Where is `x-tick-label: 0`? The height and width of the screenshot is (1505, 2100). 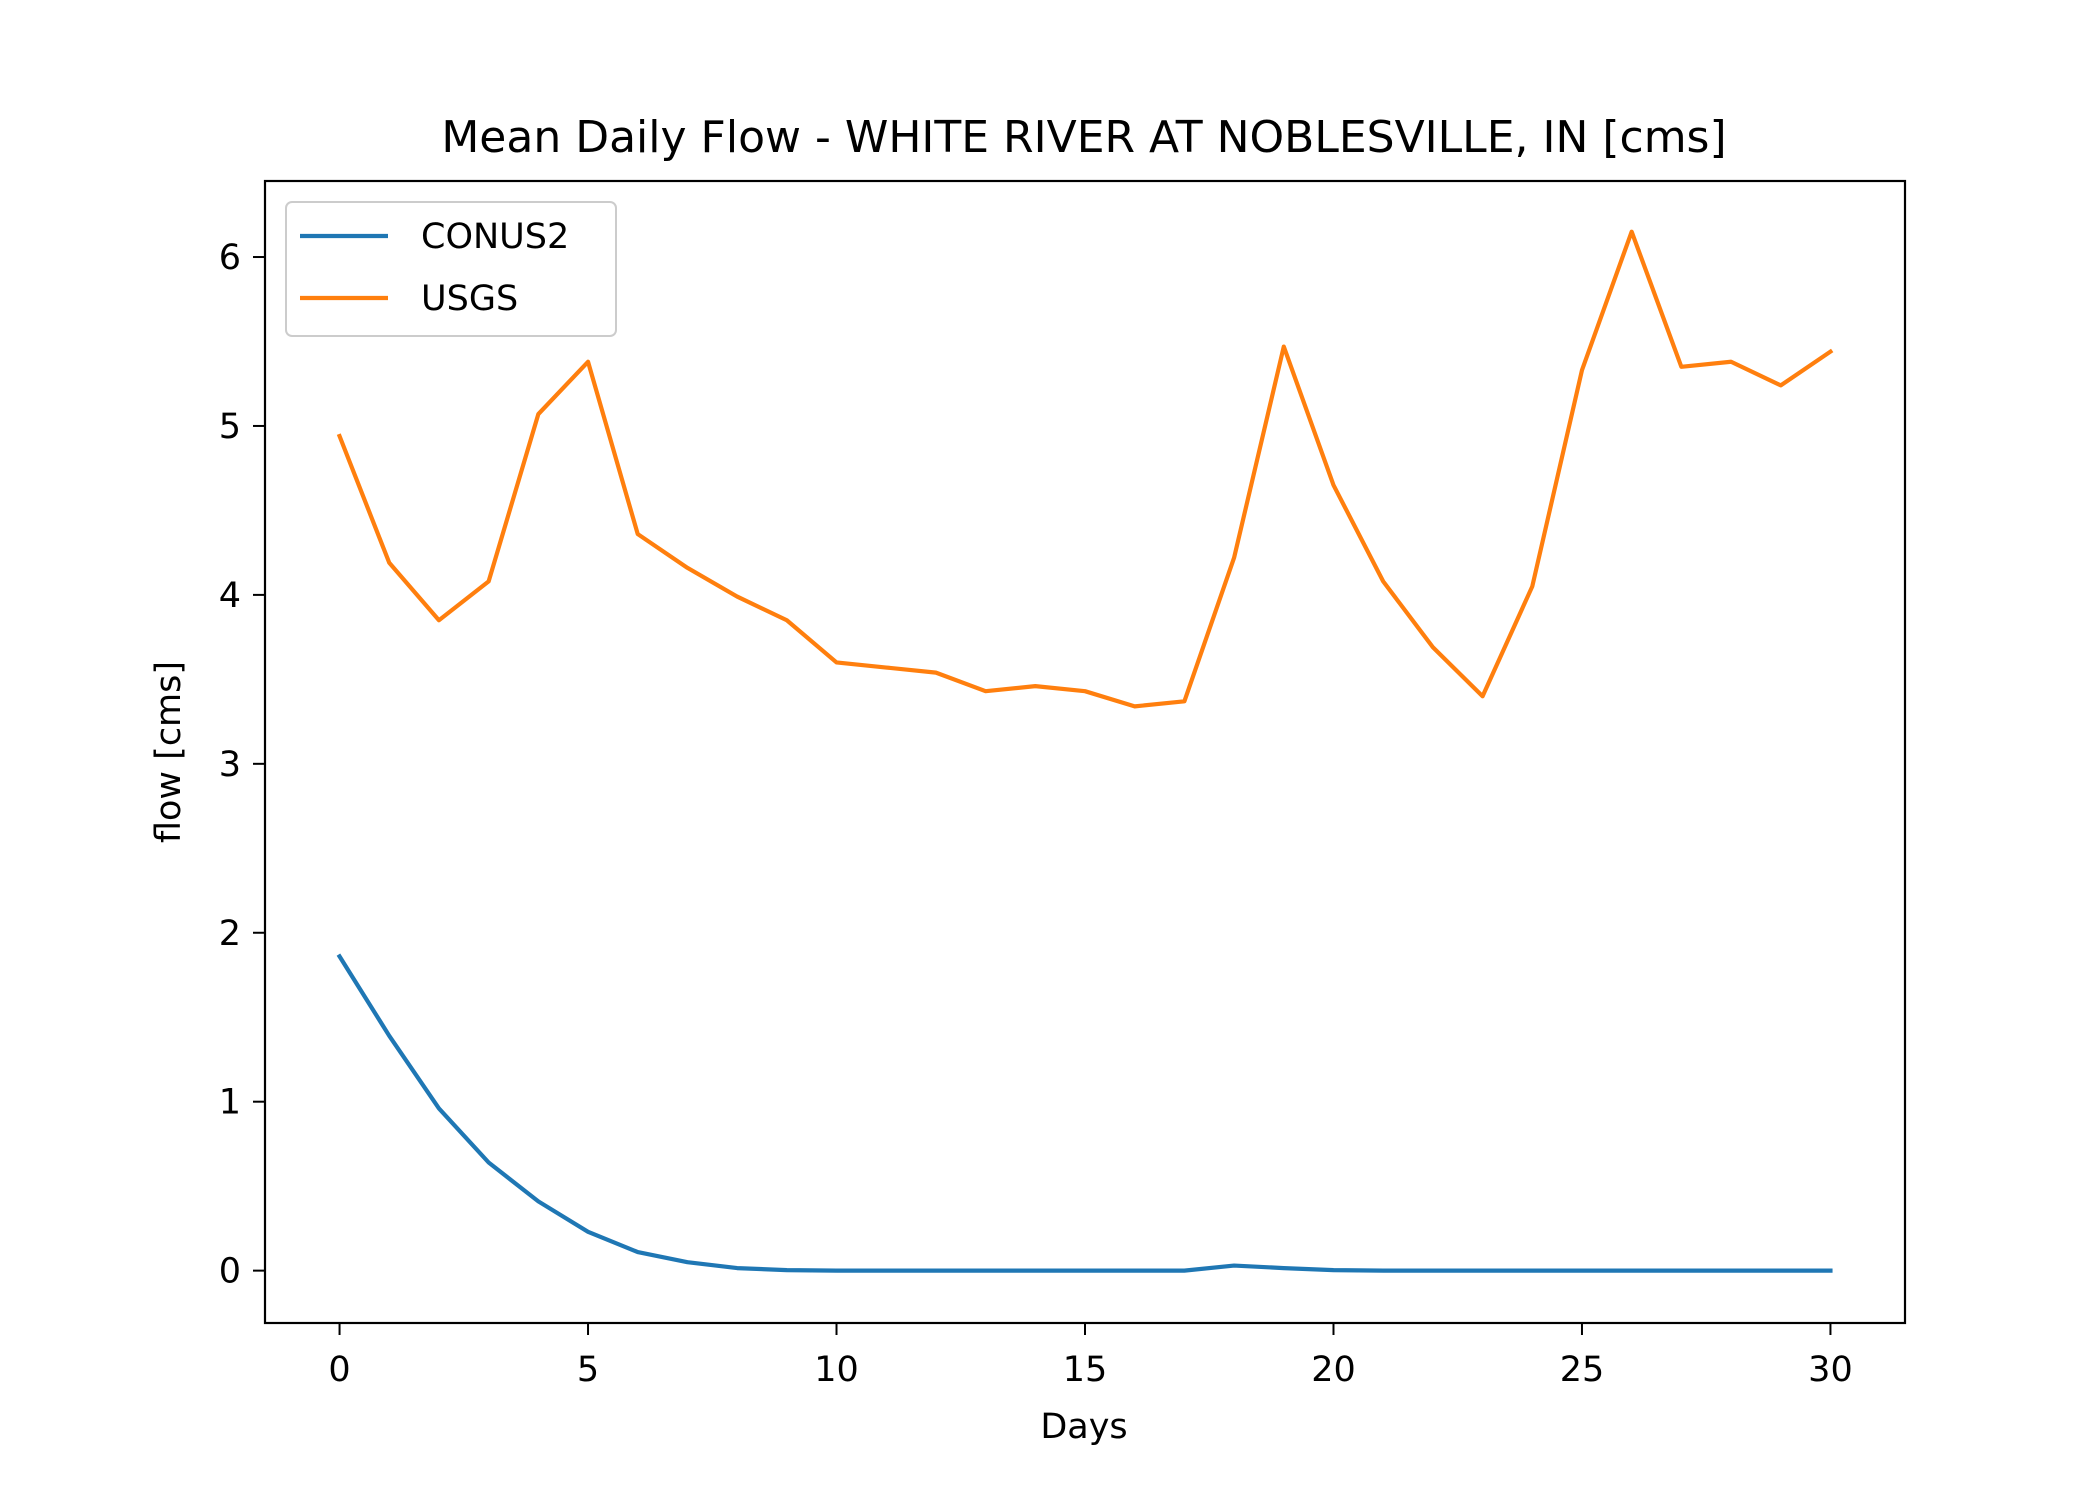
x-tick-label: 0 is located at coordinates (339, 1370).